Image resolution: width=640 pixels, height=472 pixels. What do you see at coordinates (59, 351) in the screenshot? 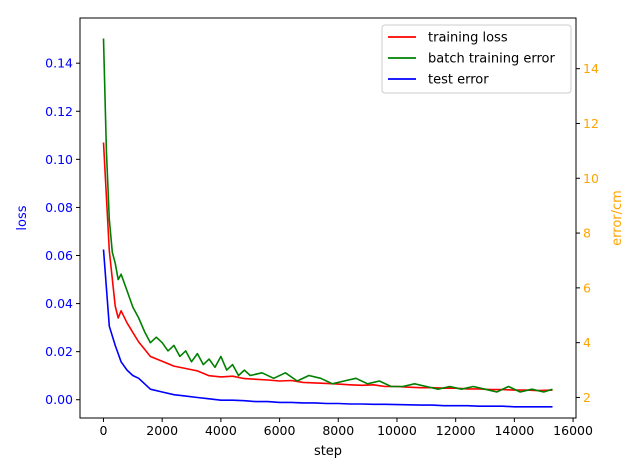
I see `y-left-tick-label: 0.02` at bounding box center [59, 351].